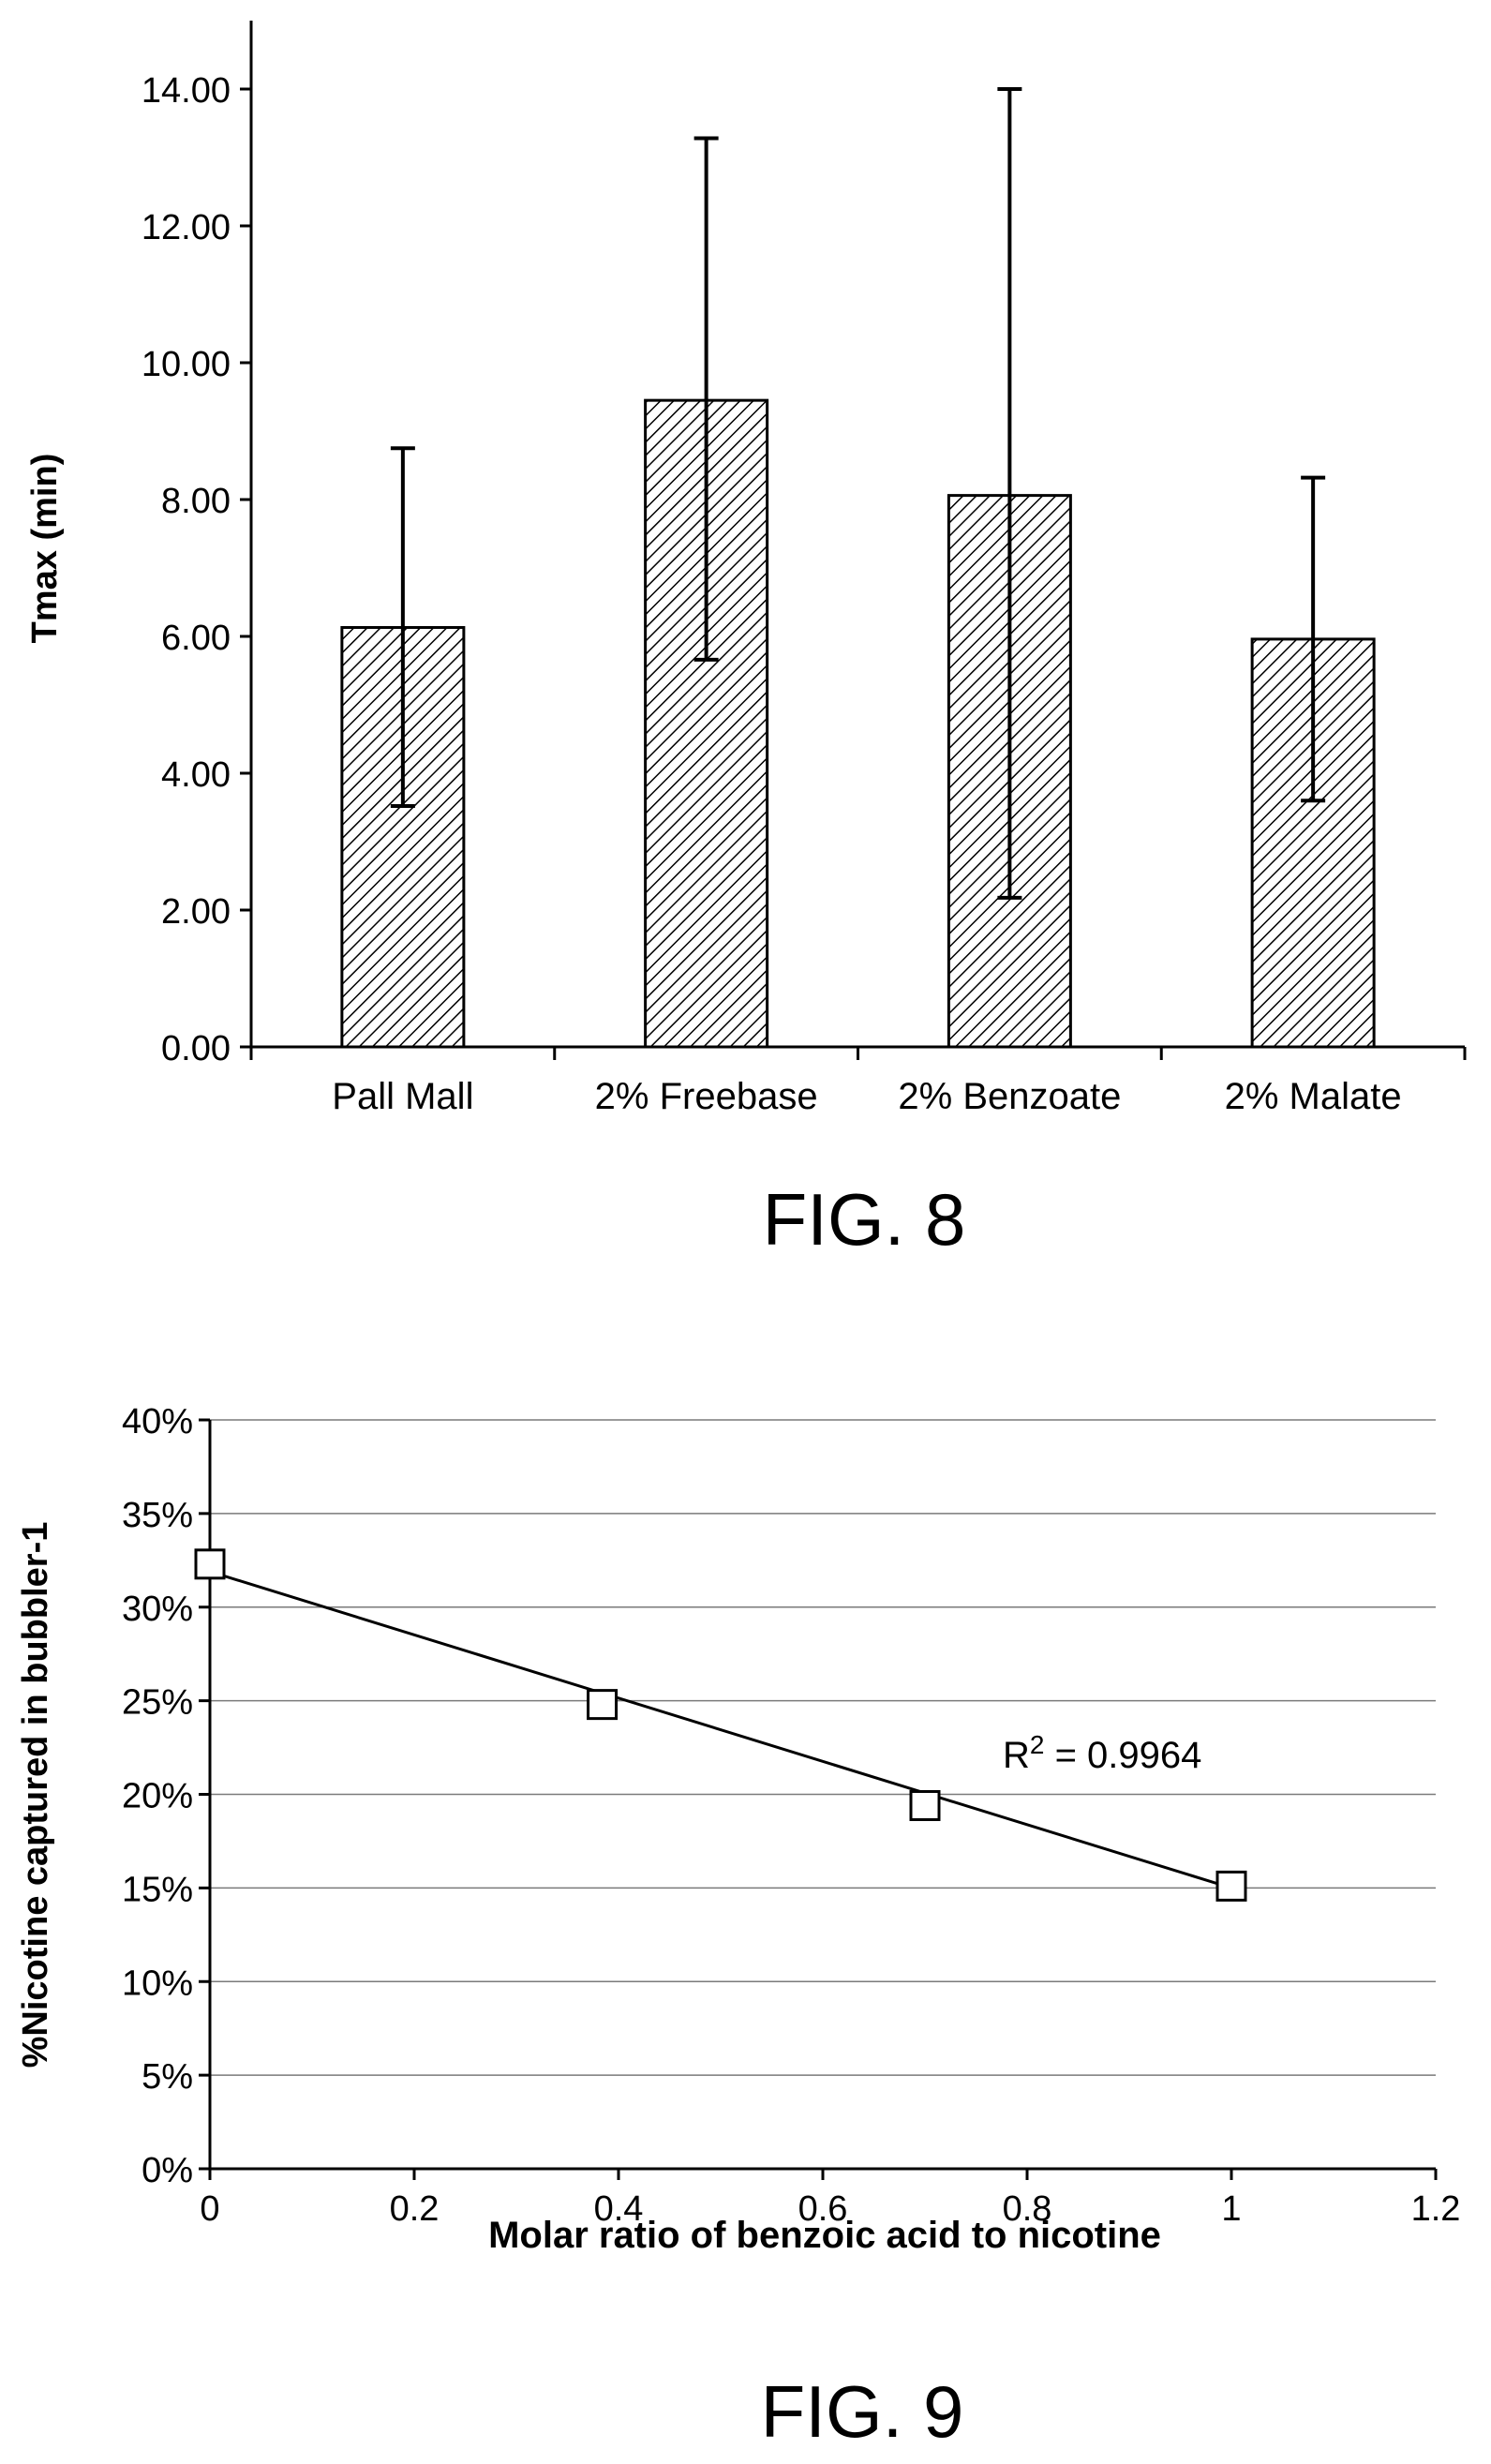 Image resolution: width=1491 pixels, height=2464 pixels. What do you see at coordinates (402, 1097) in the screenshot?
I see `fig8-category-label: Pall Mall` at bounding box center [402, 1097].